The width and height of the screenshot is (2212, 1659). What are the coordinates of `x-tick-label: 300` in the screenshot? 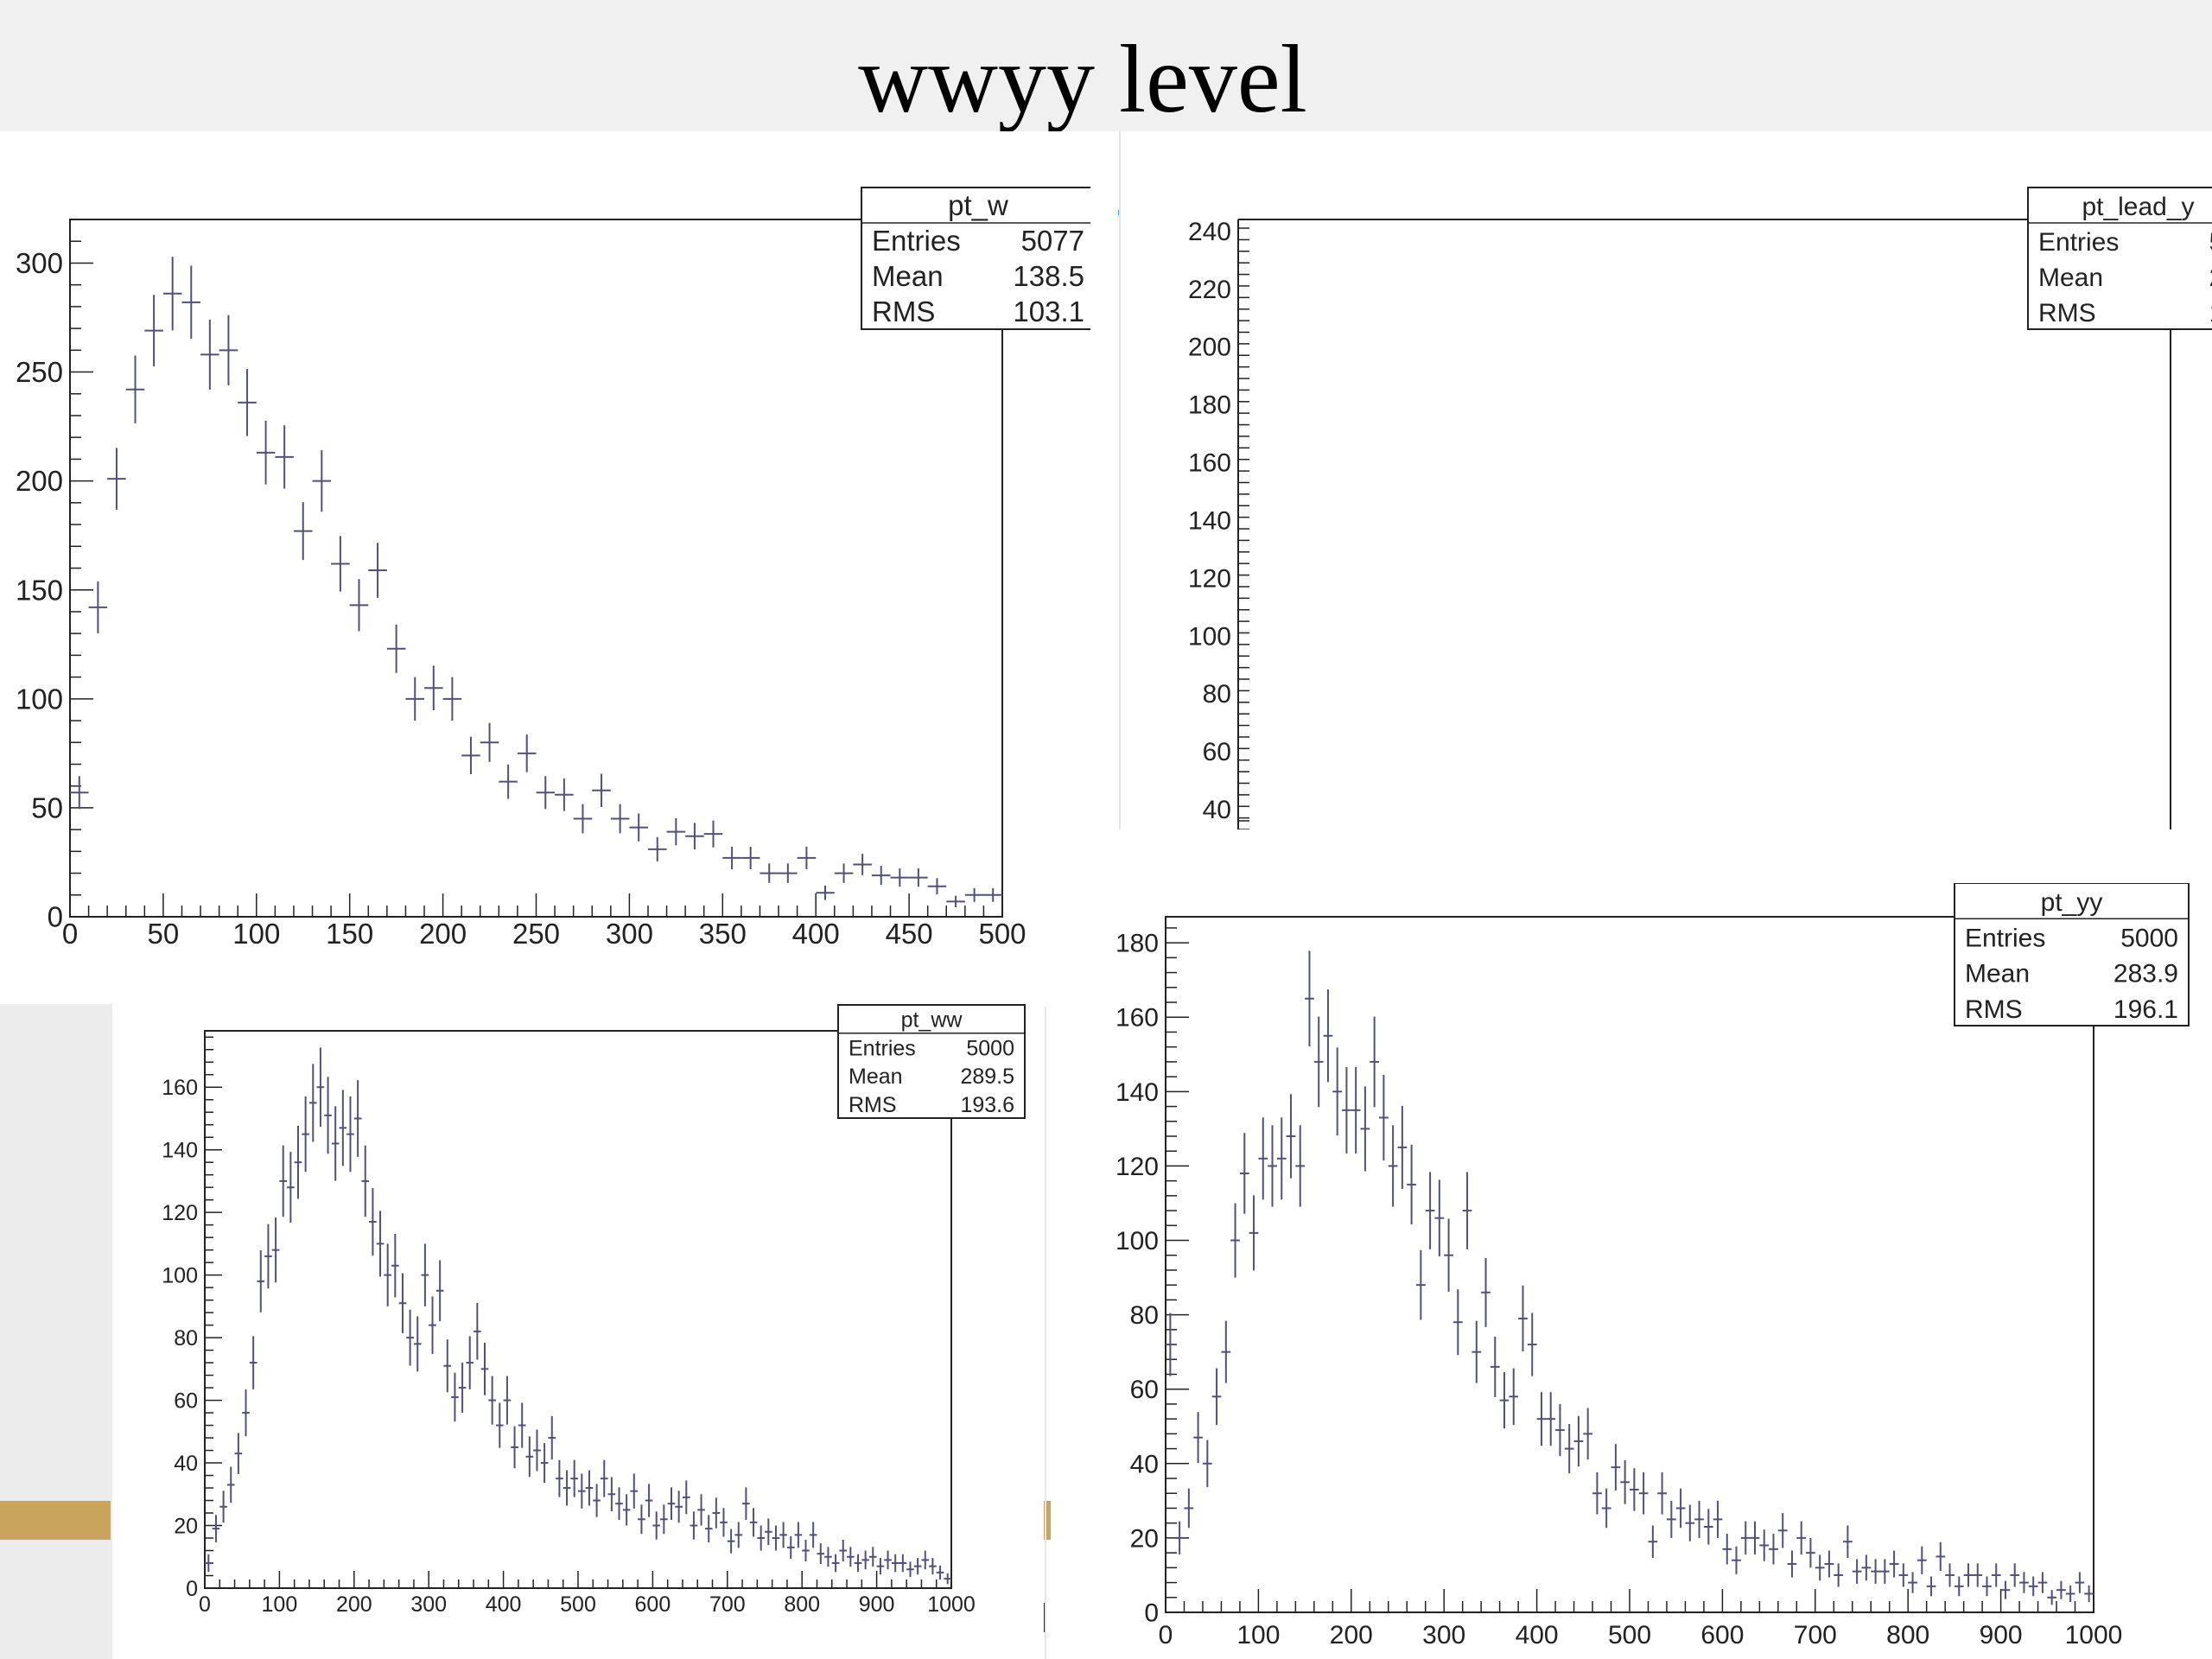 It's located at (1443, 1635).